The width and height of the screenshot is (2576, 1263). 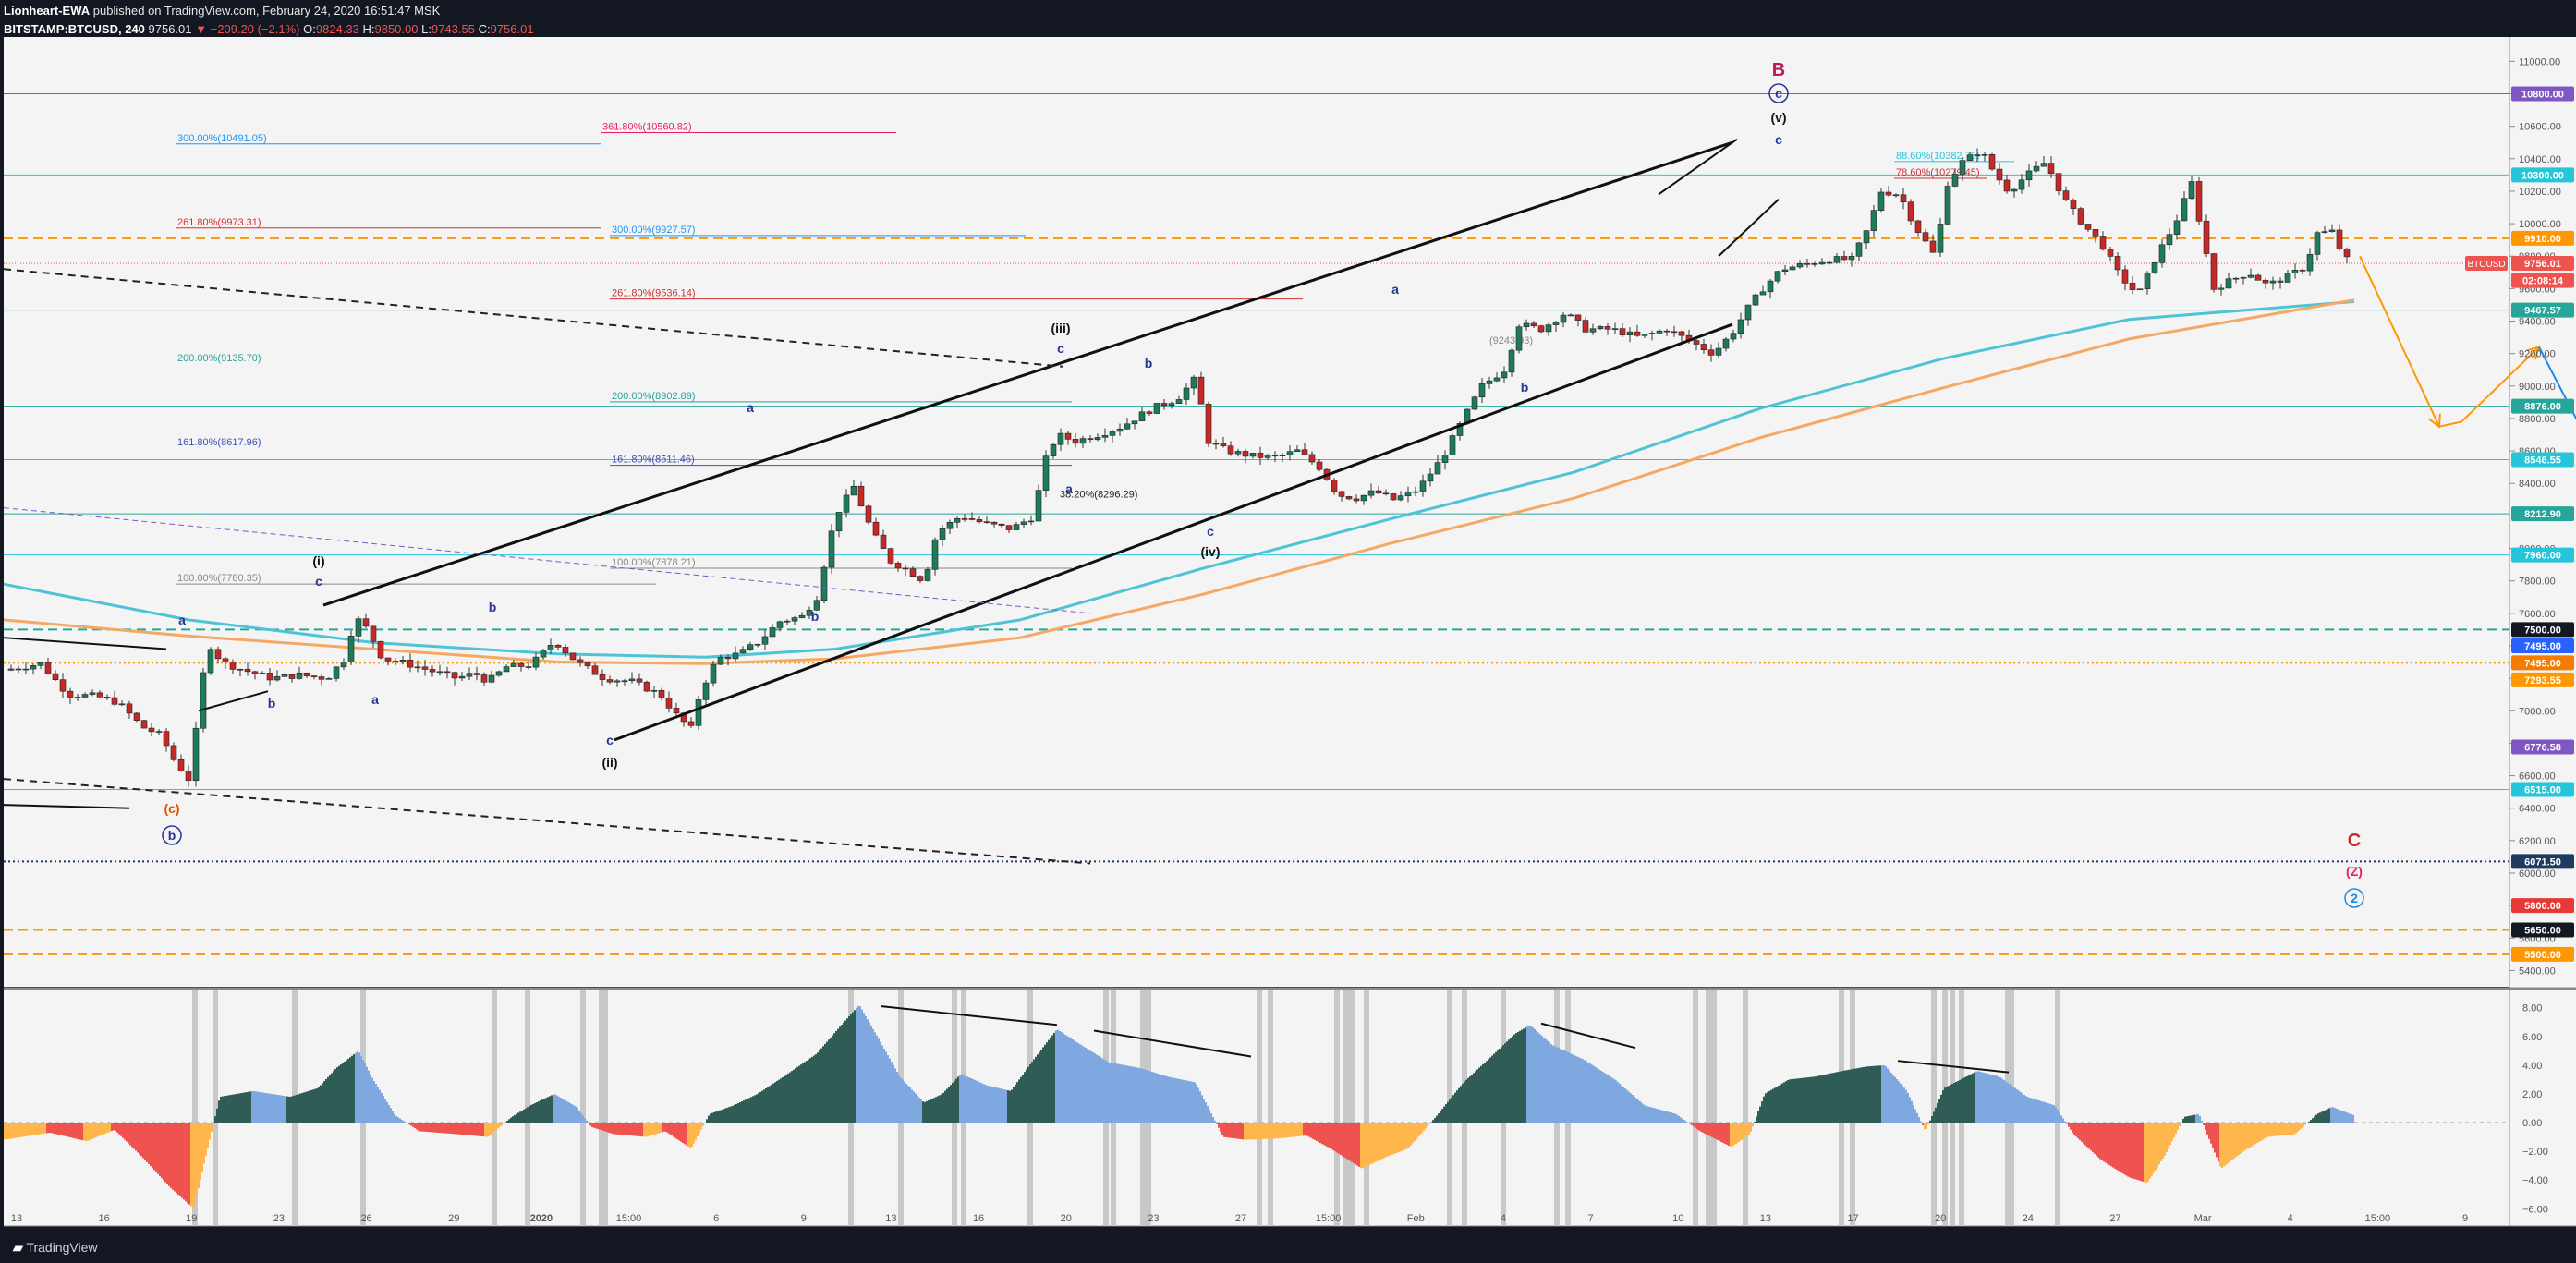 What do you see at coordinates (2354, 898) in the screenshot?
I see `wave-label-26: 2` at bounding box center [2354, 898].